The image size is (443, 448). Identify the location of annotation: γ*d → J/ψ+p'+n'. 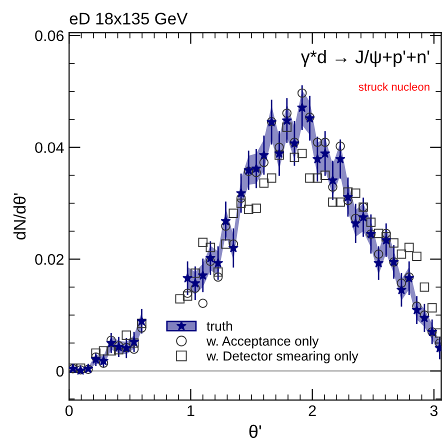
(365, 58).